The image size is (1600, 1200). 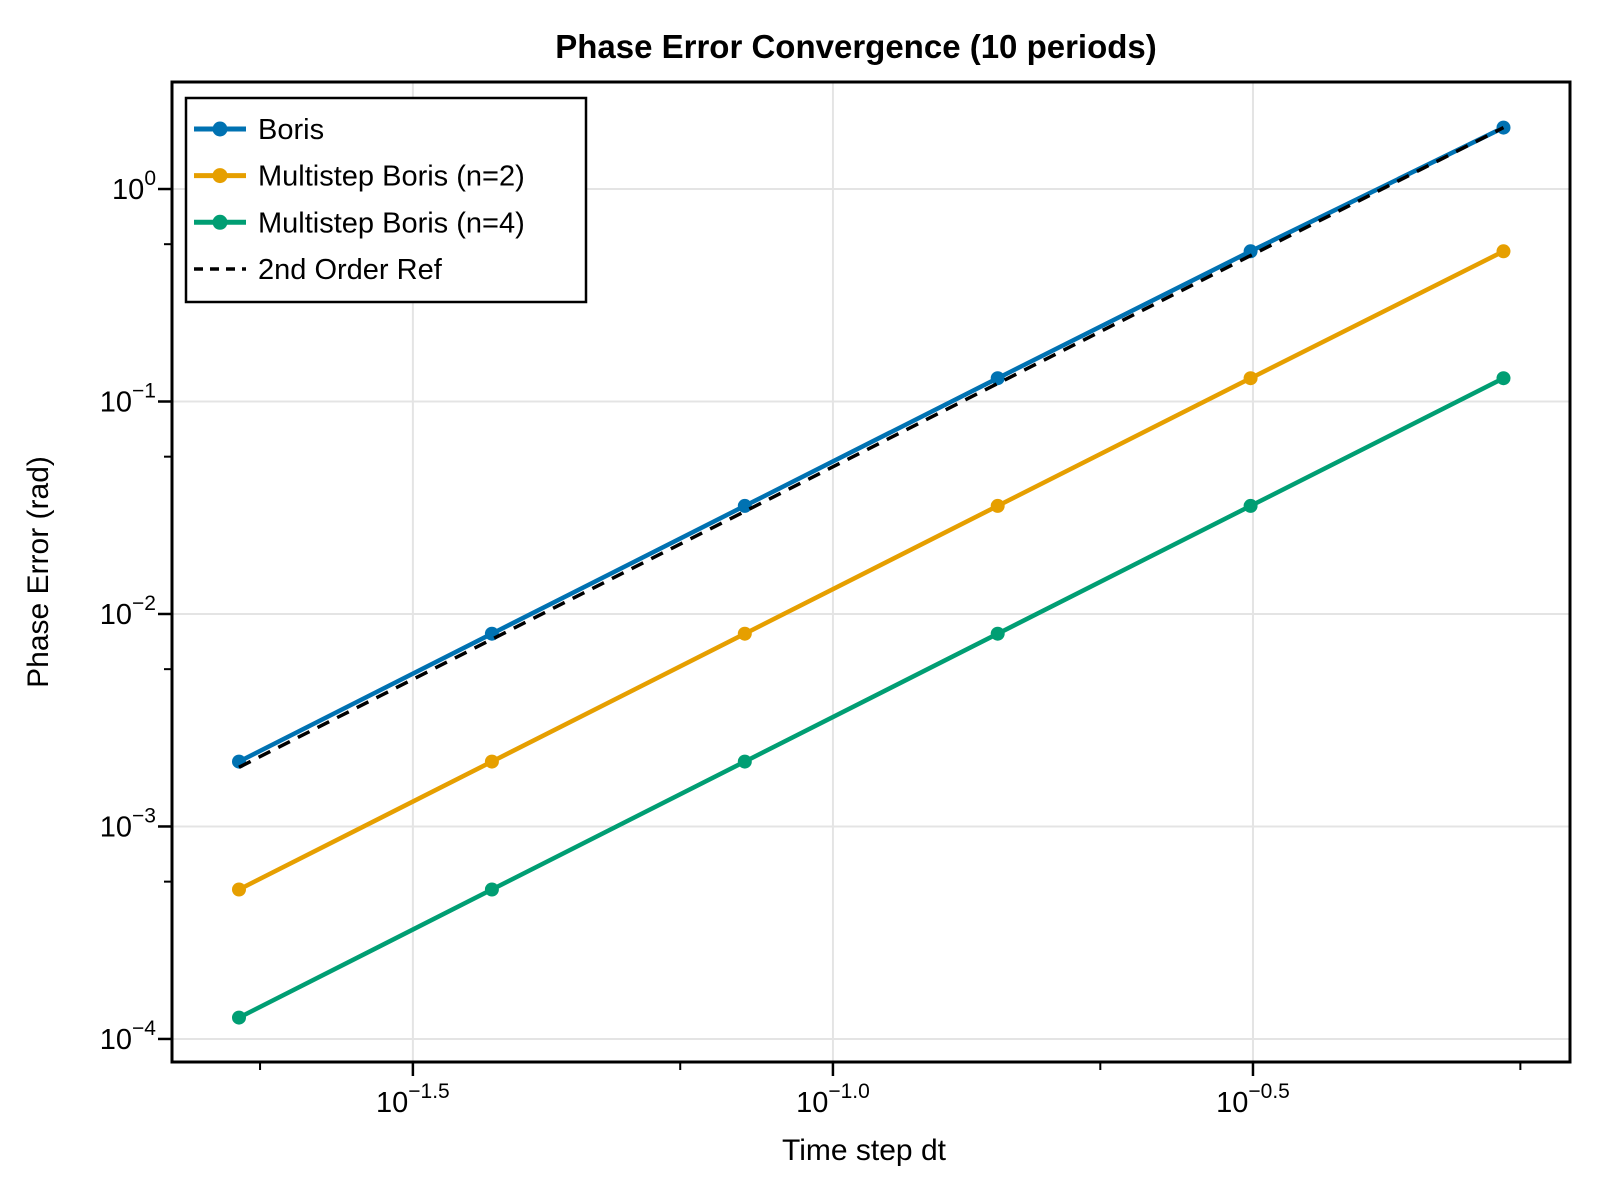 I want to click on legend-entry: Multistep Boris (n=4), so click(x=359, y=223).